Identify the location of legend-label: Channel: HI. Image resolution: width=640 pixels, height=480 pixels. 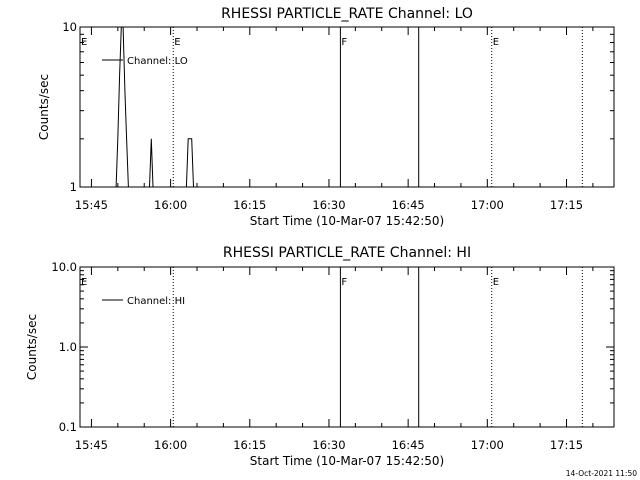
(156, 301).